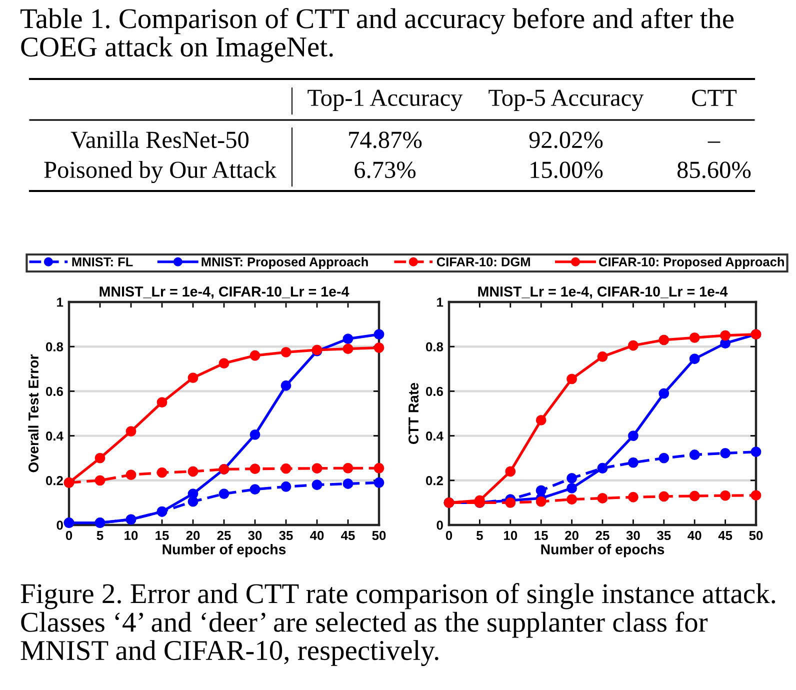 This screenshot has height=690, width=796. I want to click on text: 74.87%, so click(385, 140).